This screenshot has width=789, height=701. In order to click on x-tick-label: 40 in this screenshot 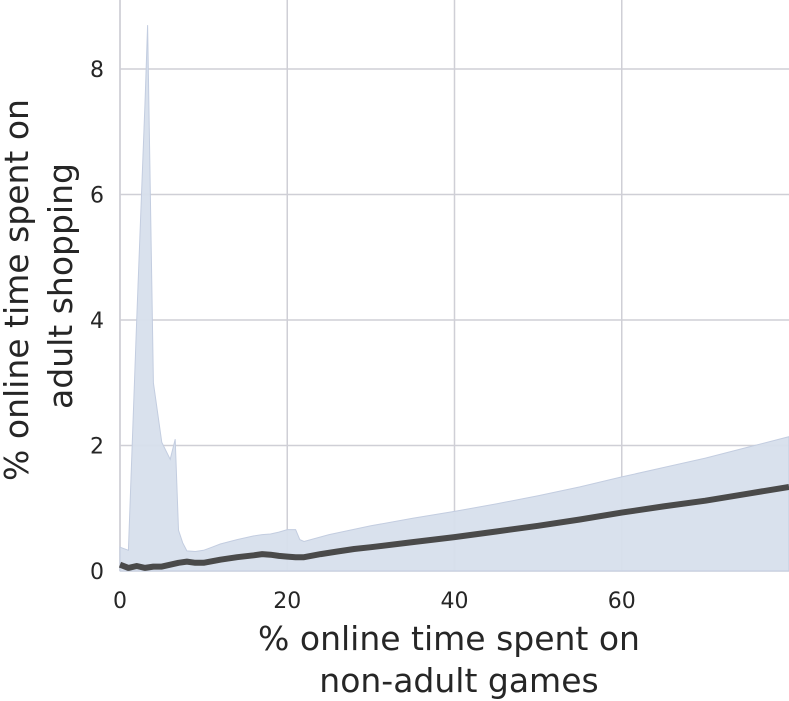, I will do `click(455, 601)`.